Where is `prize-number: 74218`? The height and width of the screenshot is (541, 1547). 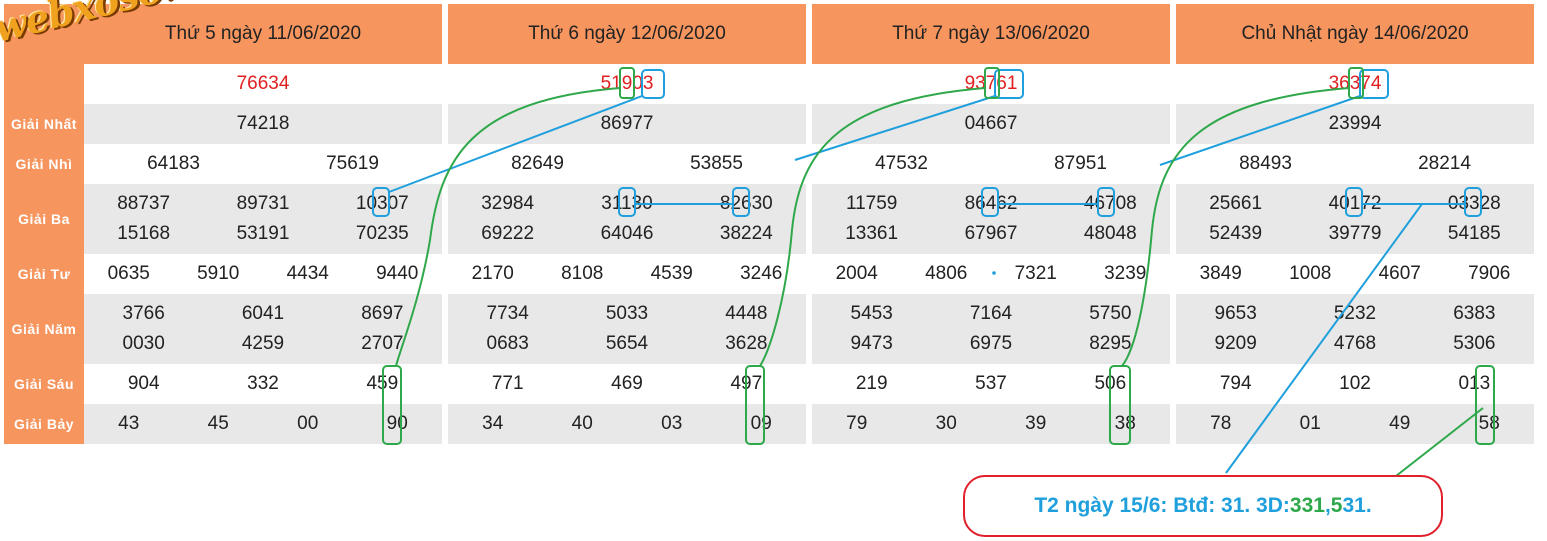 prize-number: 74218 is located at coordinates (263, 124).